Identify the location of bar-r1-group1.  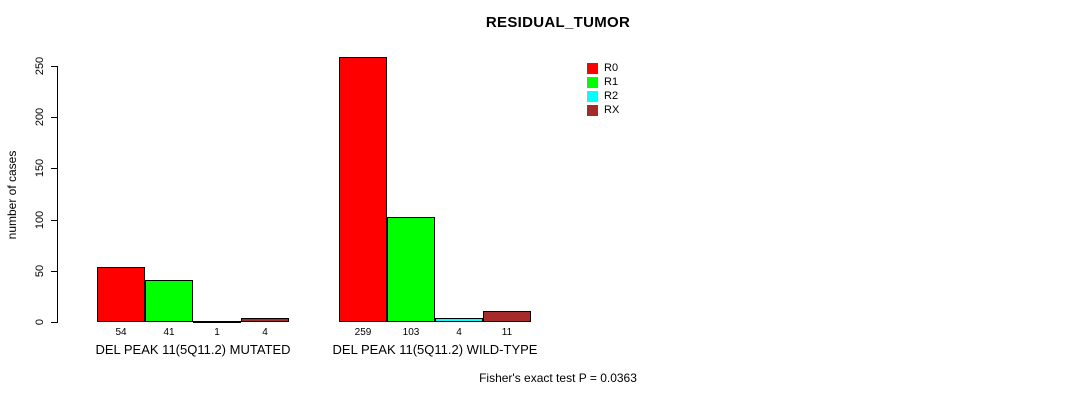
(169, 301).